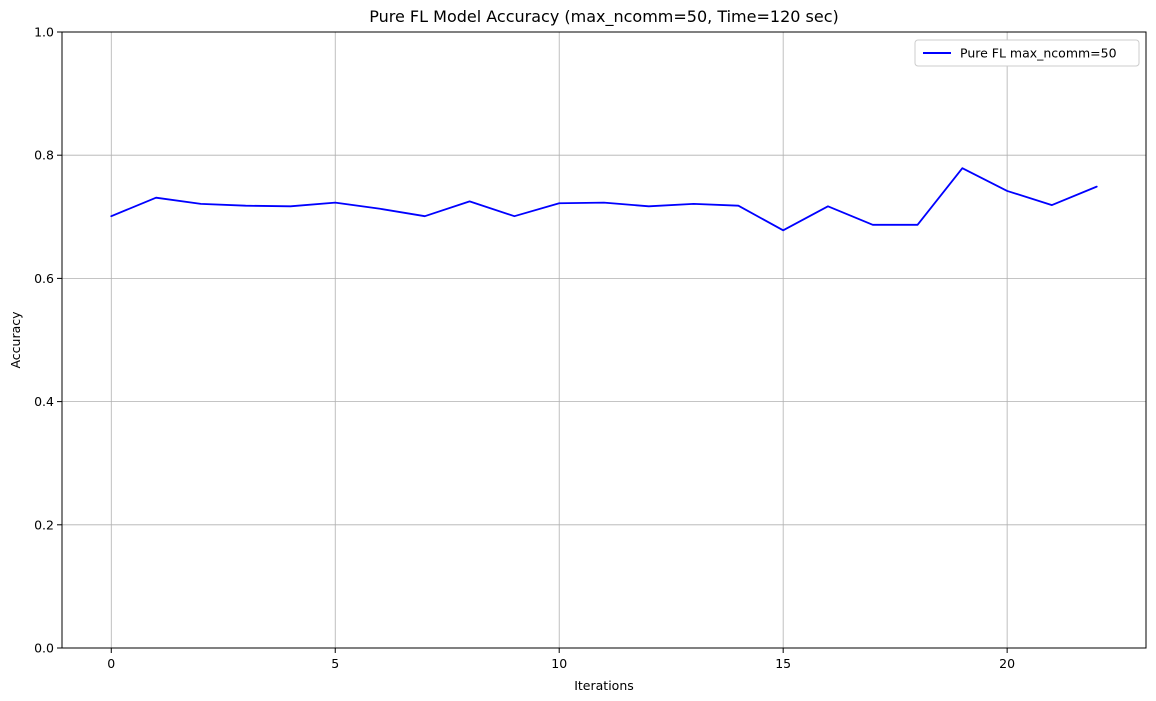  Describe the element at coordinates (44, 32) in the screenshot. I see `y-tick-label-5: 1.0` at that location.